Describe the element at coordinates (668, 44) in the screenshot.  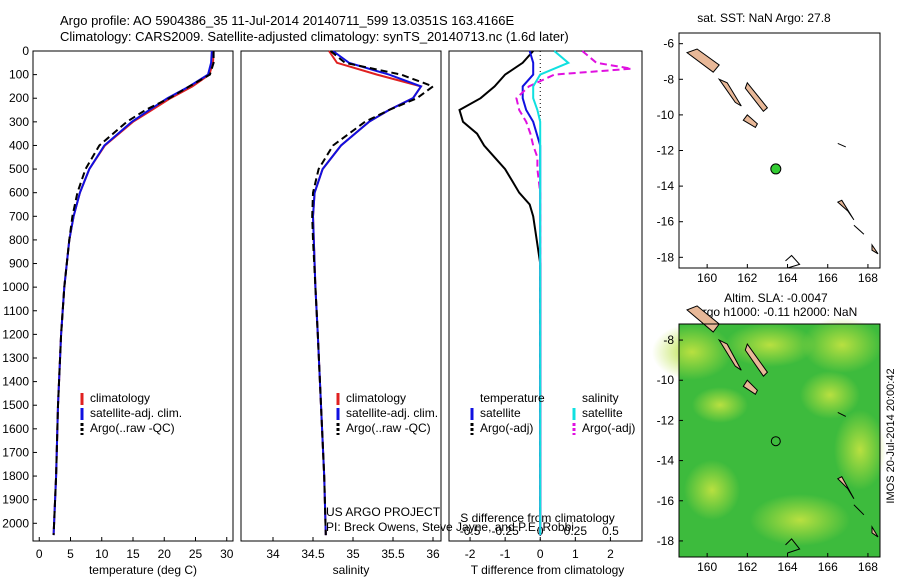
I see `latitude-ticklabel: -6` at that location.